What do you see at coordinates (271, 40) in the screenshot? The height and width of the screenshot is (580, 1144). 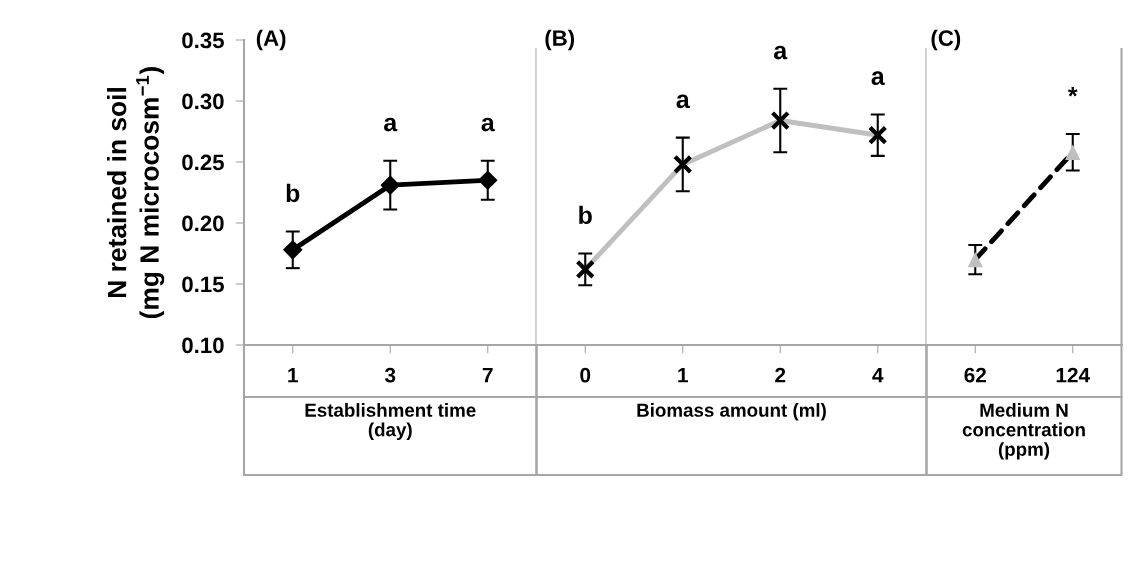 I see `chart-title: (A)` at bounding box center [271, 40].